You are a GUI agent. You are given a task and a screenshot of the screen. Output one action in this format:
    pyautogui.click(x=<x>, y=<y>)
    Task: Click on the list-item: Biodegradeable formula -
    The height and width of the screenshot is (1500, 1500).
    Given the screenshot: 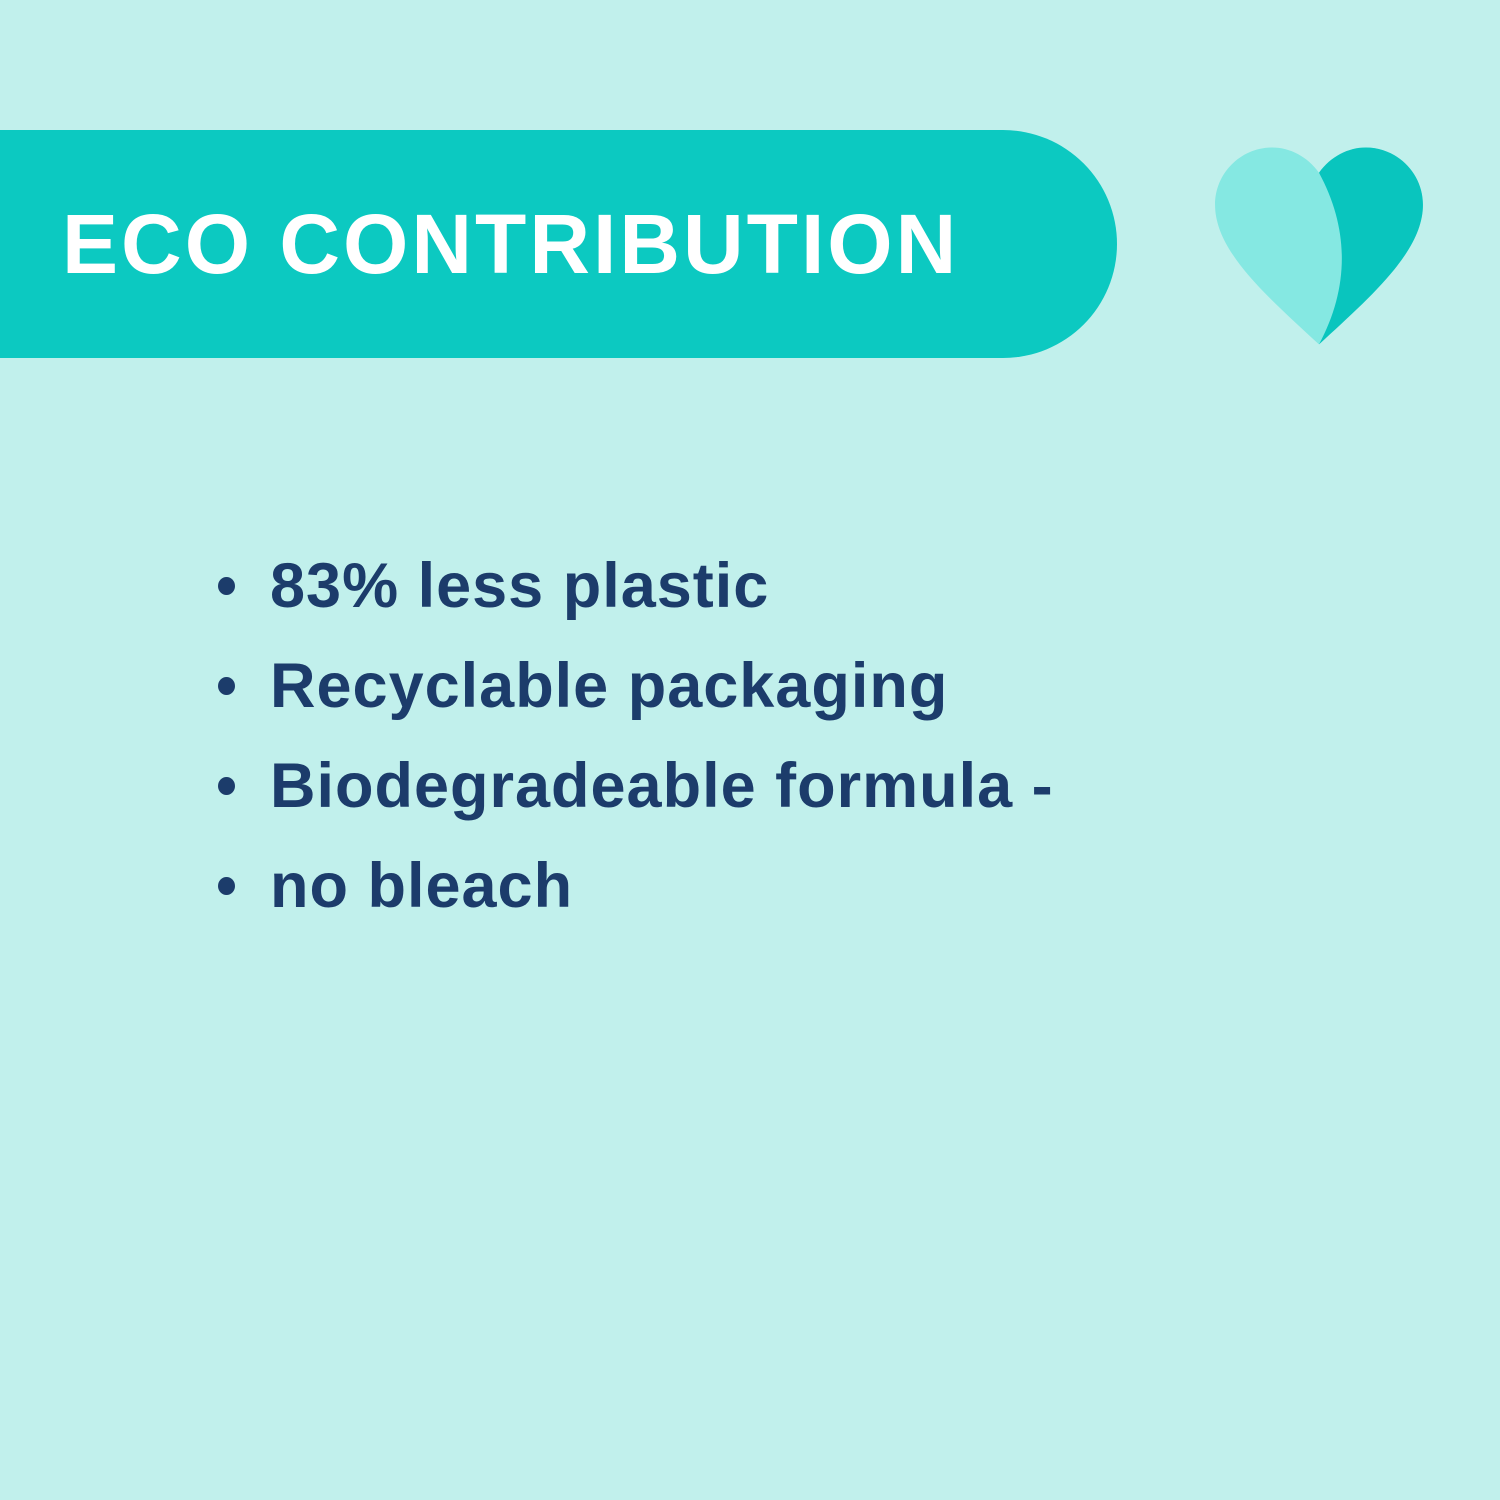 What is the action you would take?
    pyautogui.click(x=636, y=786)
    